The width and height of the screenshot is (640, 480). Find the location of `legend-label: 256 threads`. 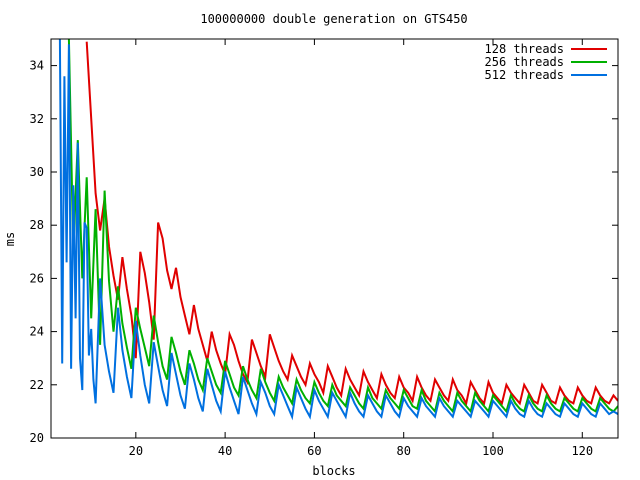

legend-label: 256 threads is located at coordinates (524, 62).